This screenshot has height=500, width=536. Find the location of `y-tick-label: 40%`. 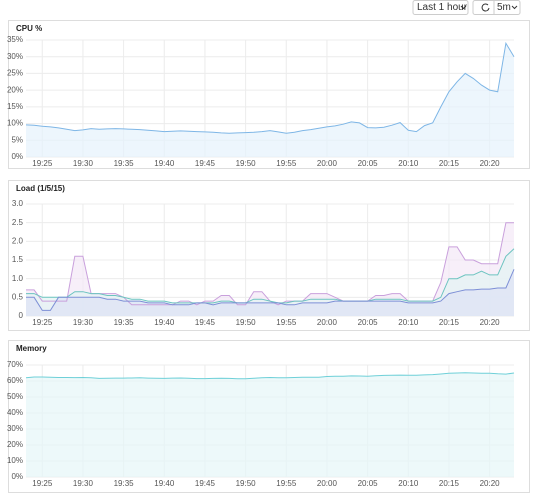

y-tick-label: 40% is located at coordinates (15, 412).